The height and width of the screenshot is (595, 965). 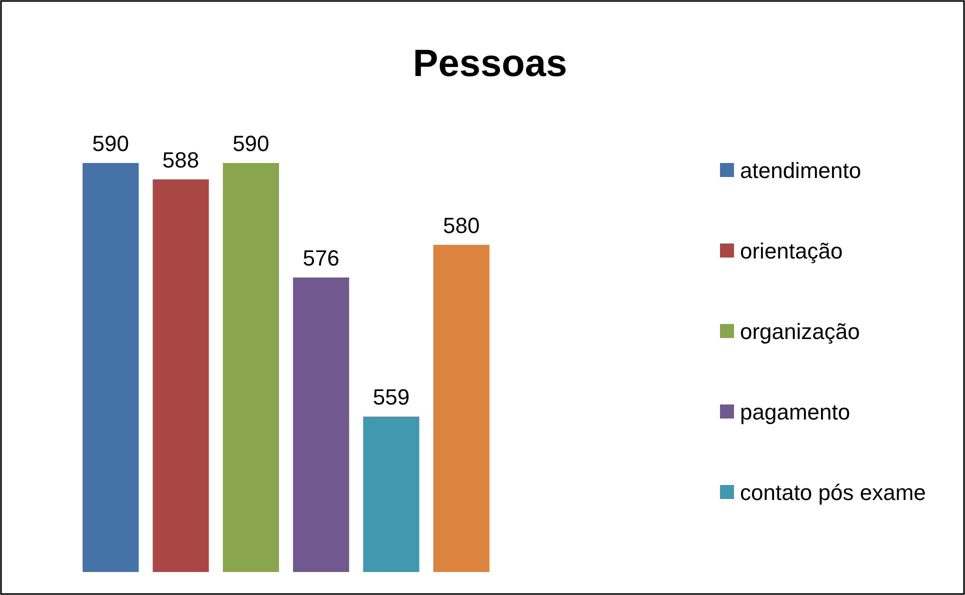 What do you see at coordinates (321, 258) in the screenshot?
I see `data-label: 576` at bounding box center [321, 258].